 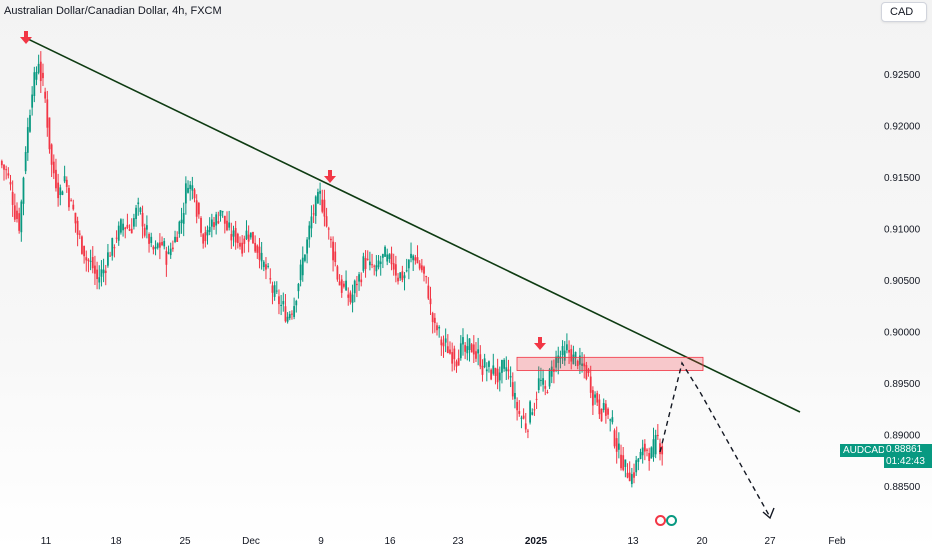 I want to click on x-tick-label: 11, so click(x=46, y=541).